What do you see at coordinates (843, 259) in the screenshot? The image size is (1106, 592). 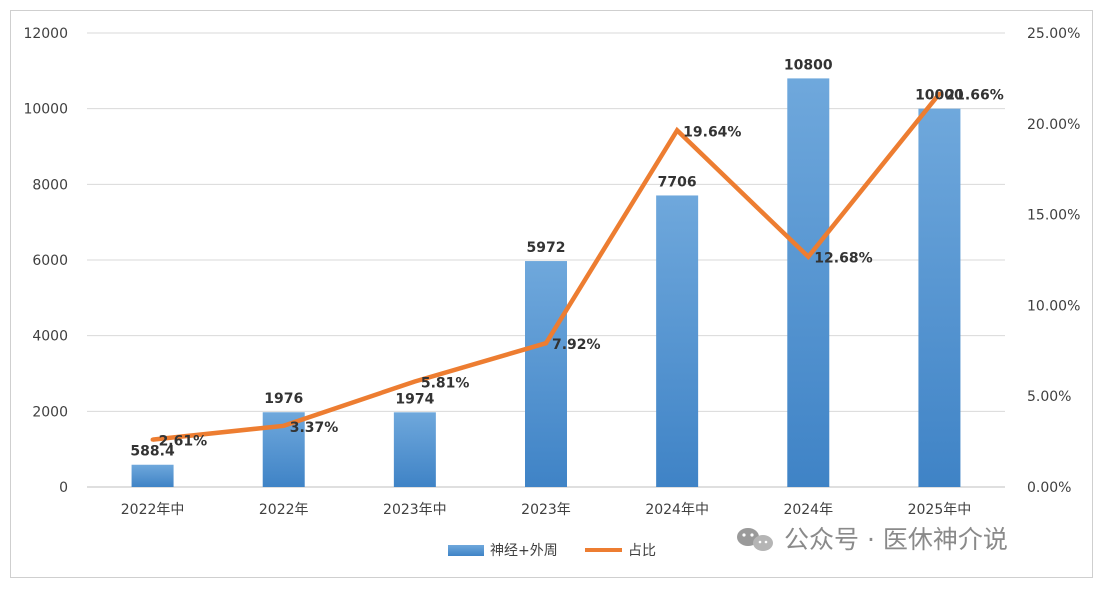 I see `line-value-label: 12.68%` at bounding box center [843, 259].